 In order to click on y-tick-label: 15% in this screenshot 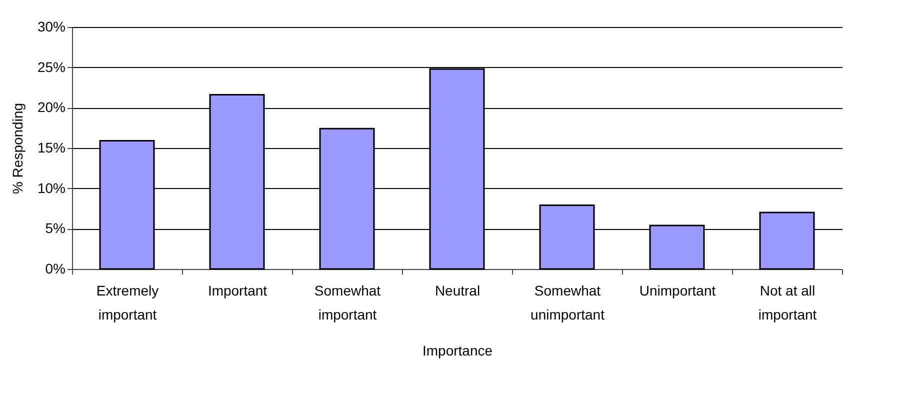, I will do `click(51, 148)`.